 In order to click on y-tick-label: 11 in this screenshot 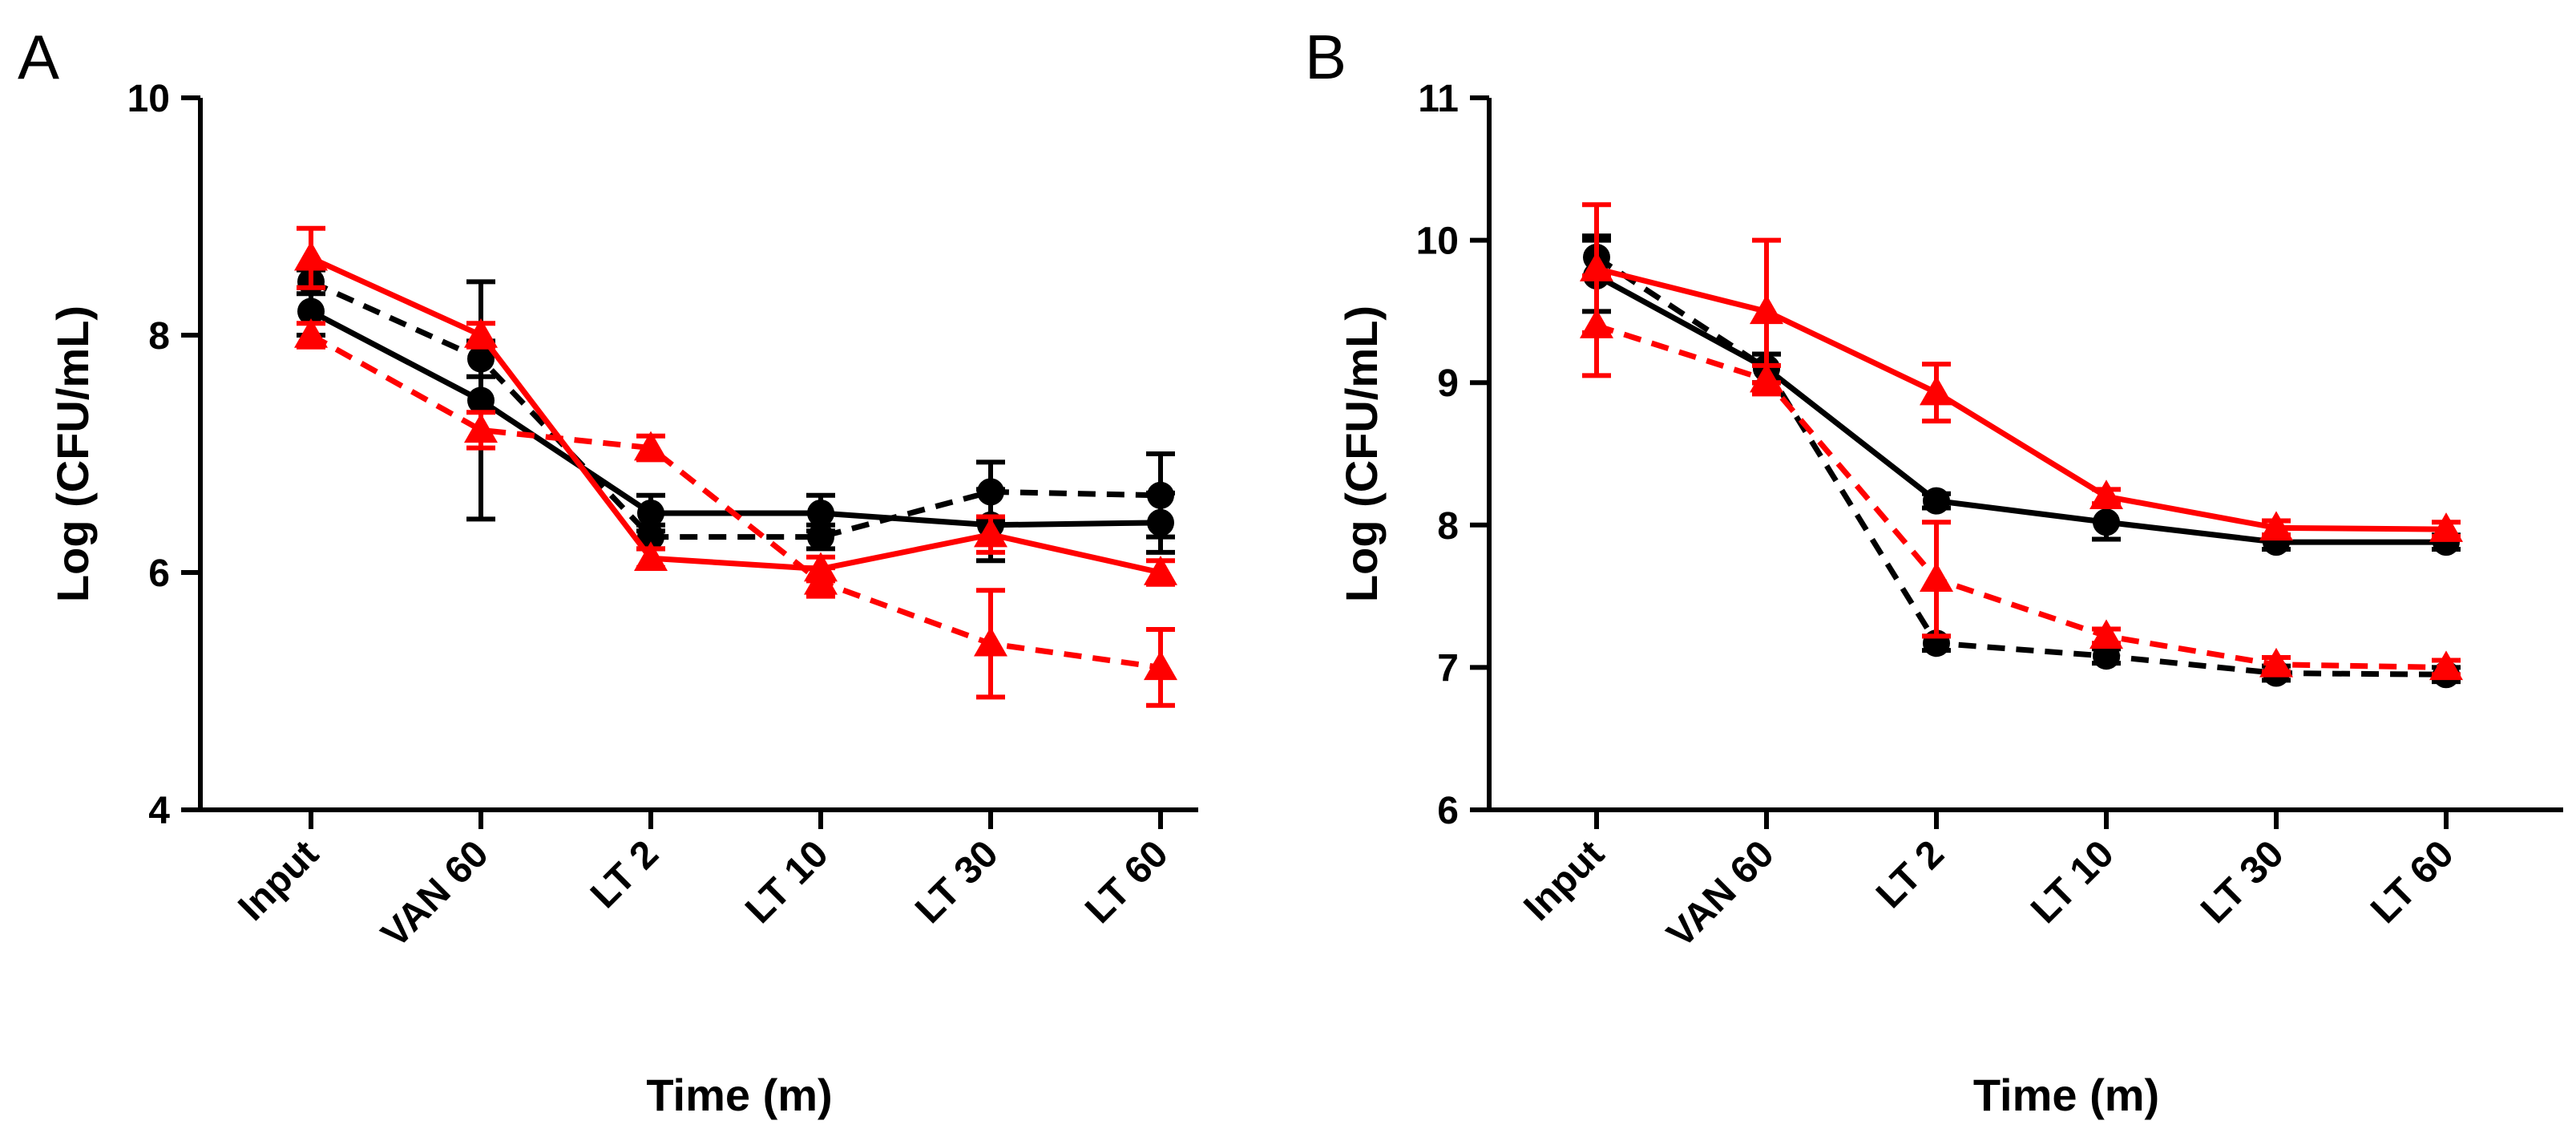, I will do `click(1439, 99)`.